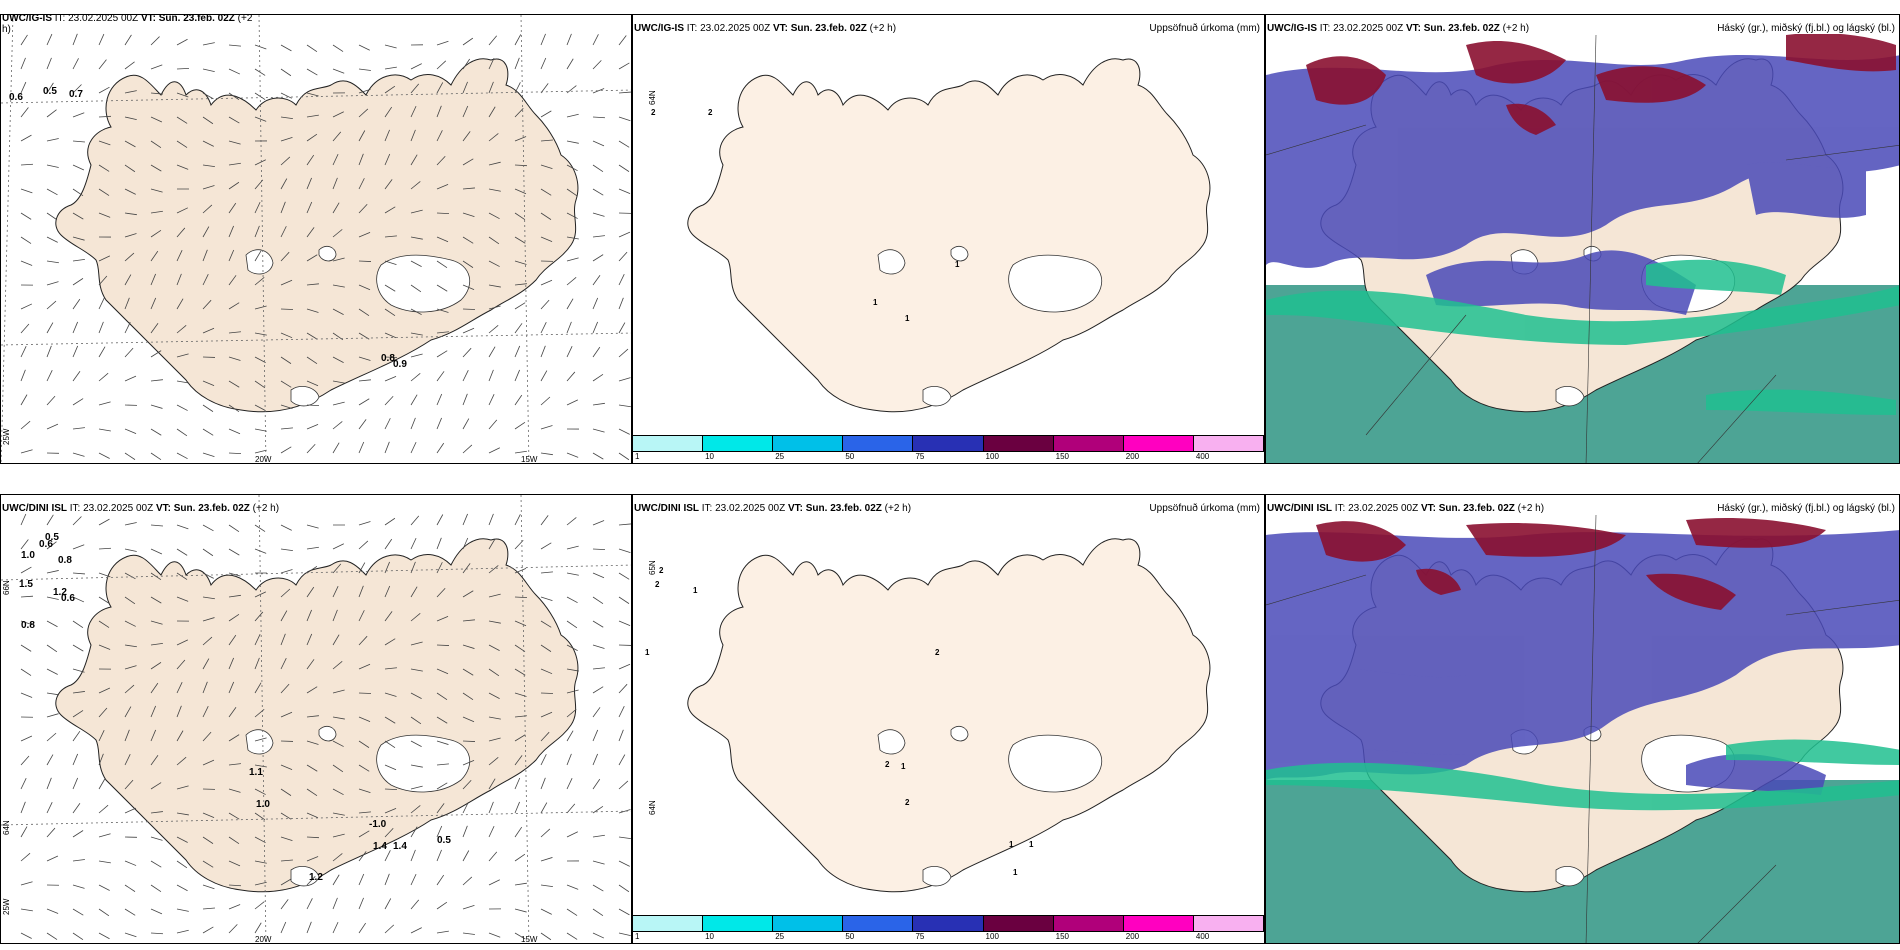  What do you see at coordinates (256, 772) in the screenshot?
I see `precip-value: 1.1` at bounding box center [256, 772].